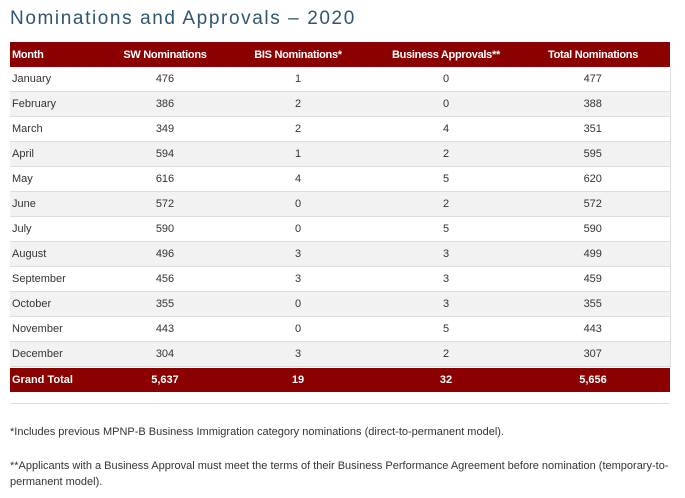  What do you see at coordinates (60, 279) in the screenshot?
I see `month-cell: September` at bounding box center [60, 279].